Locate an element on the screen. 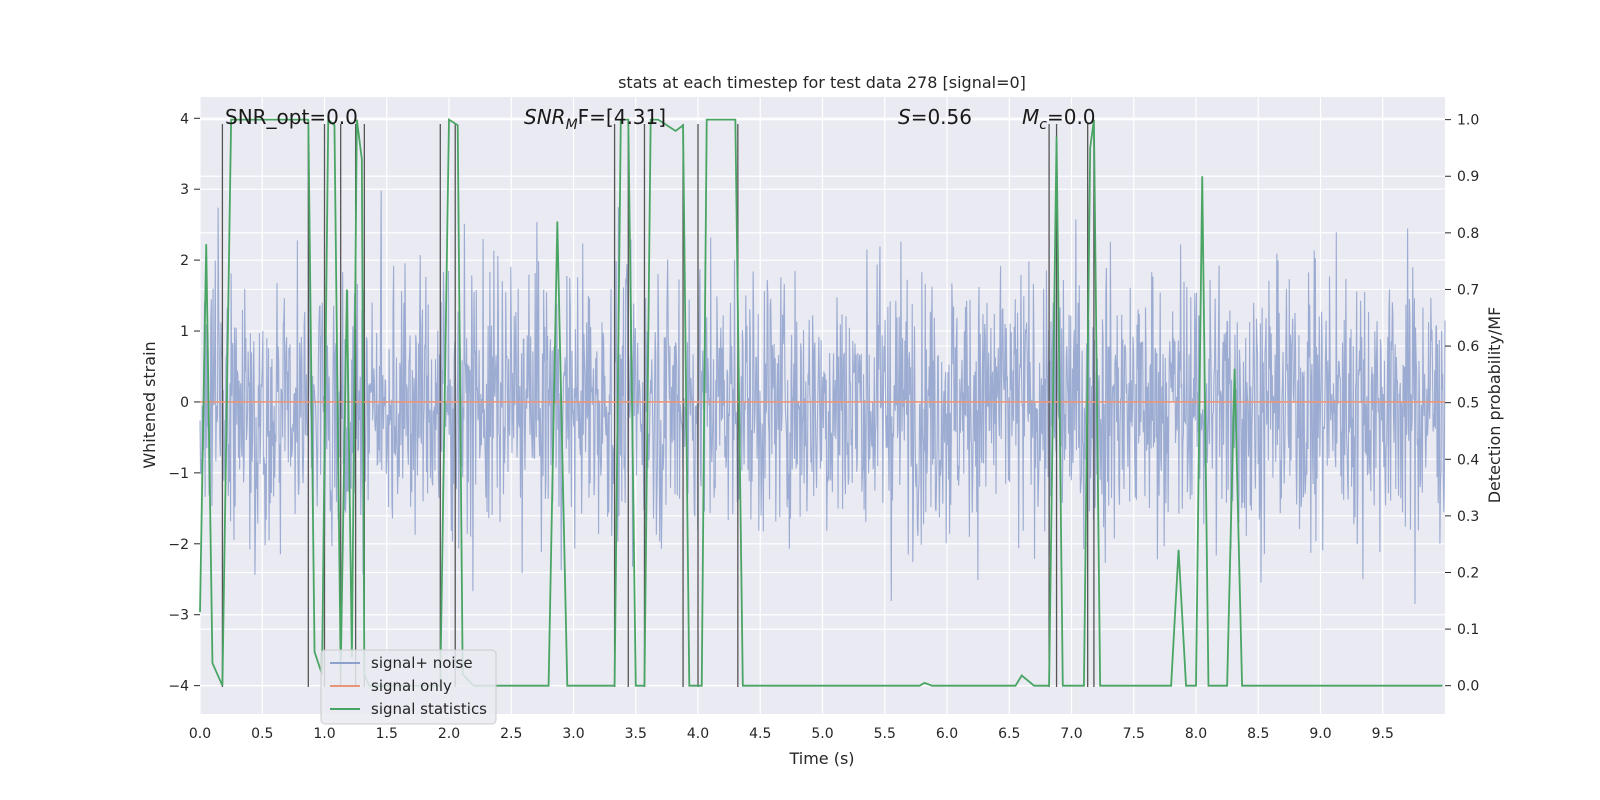 This screenshot has height=800, width=1600. s-annotation: S=0.56 is located at coordinates (935, 117).